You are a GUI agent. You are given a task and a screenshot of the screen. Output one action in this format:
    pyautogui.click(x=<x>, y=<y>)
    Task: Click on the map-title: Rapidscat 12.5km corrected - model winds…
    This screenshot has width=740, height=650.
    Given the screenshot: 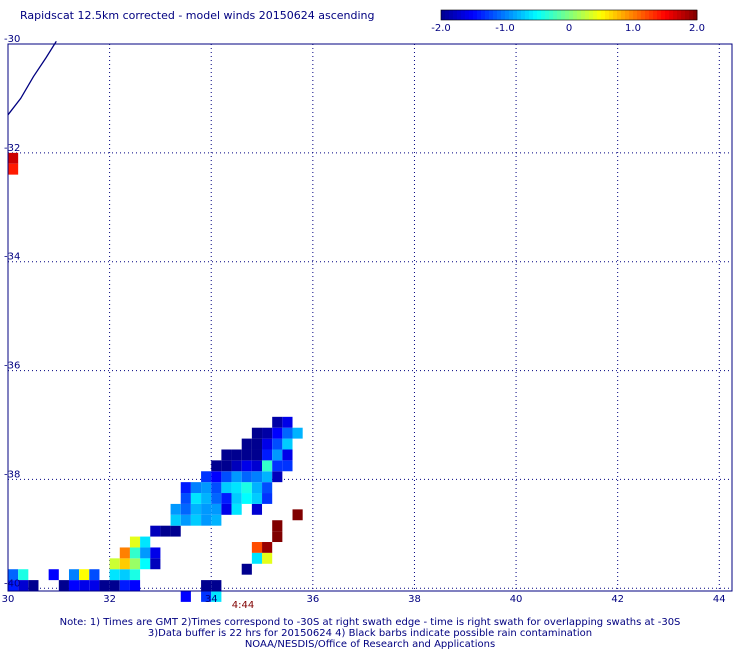 What is the action you would take?
    pyautogui.click(x=197, y=15)
    